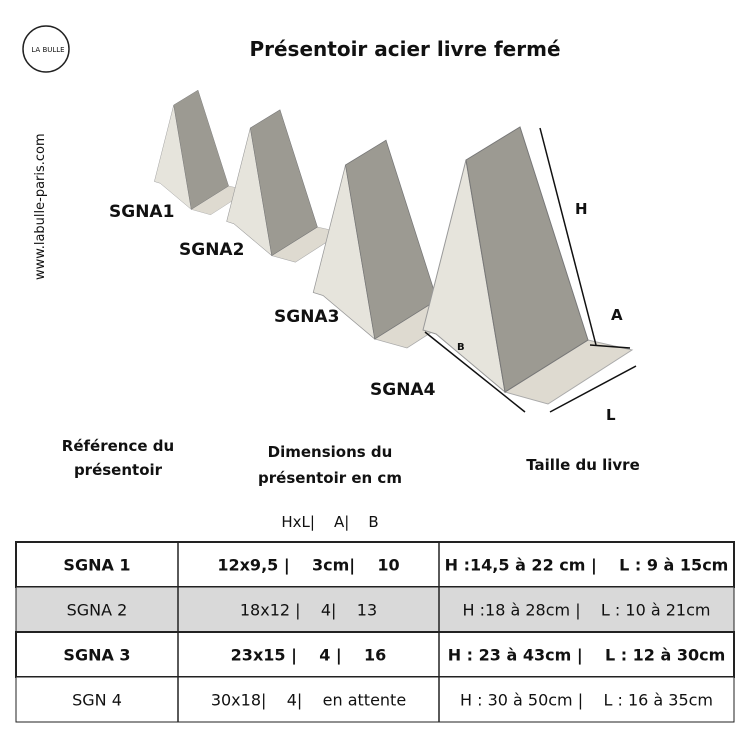 The image size is (750, 754). Describe the element at coordinates (308, 610) in the screenshot. I see `table-cell: 18x12 | 4| 13` at that location.